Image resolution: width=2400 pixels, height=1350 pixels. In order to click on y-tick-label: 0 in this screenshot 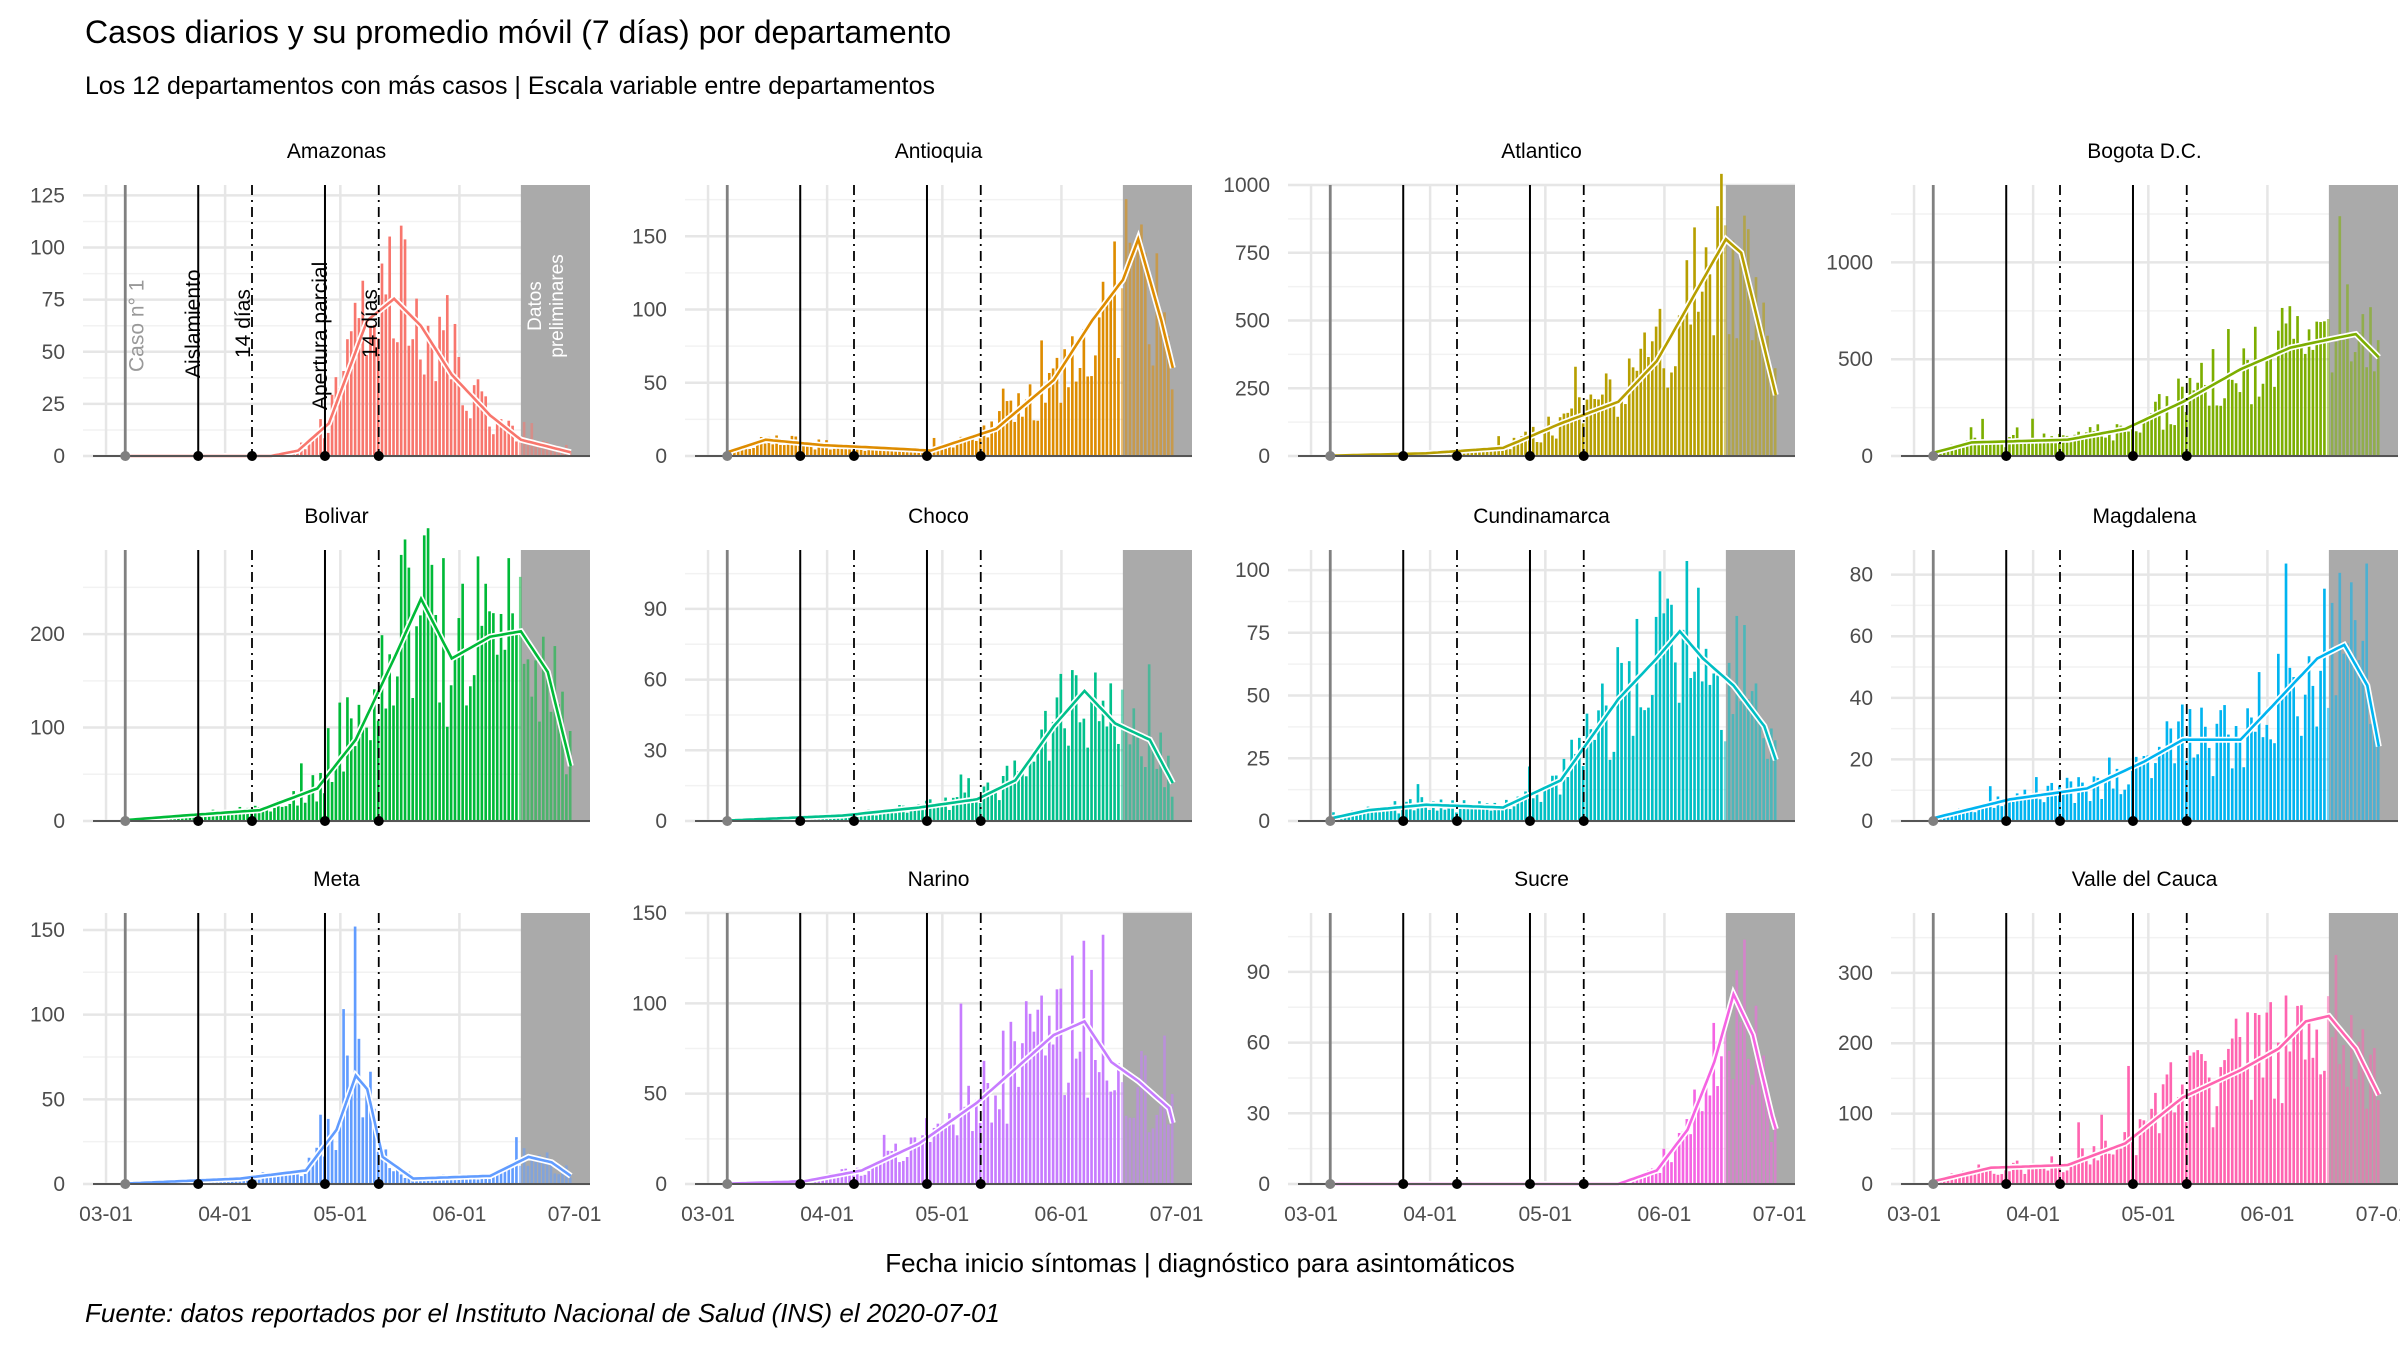, I will do `click(59, 456)`.